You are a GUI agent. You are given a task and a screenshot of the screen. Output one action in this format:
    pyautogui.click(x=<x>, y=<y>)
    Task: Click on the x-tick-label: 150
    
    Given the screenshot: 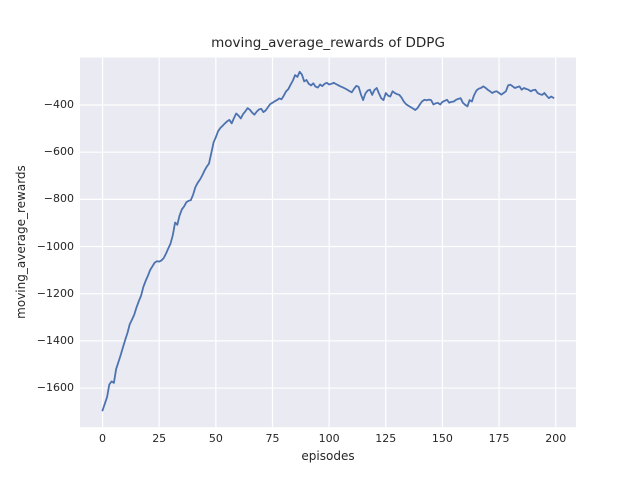 What is the action you would take?
    pyautogui.click(x=442, y=438)
    